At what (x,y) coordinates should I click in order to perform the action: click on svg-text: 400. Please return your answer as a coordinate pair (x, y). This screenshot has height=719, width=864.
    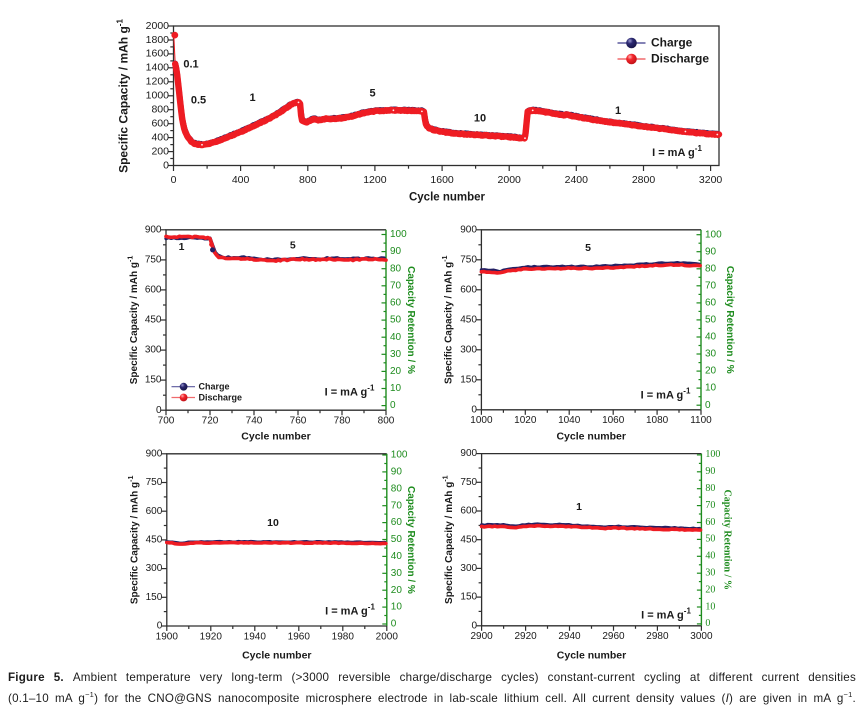
    Looking at the image, I should click on (160, 137).